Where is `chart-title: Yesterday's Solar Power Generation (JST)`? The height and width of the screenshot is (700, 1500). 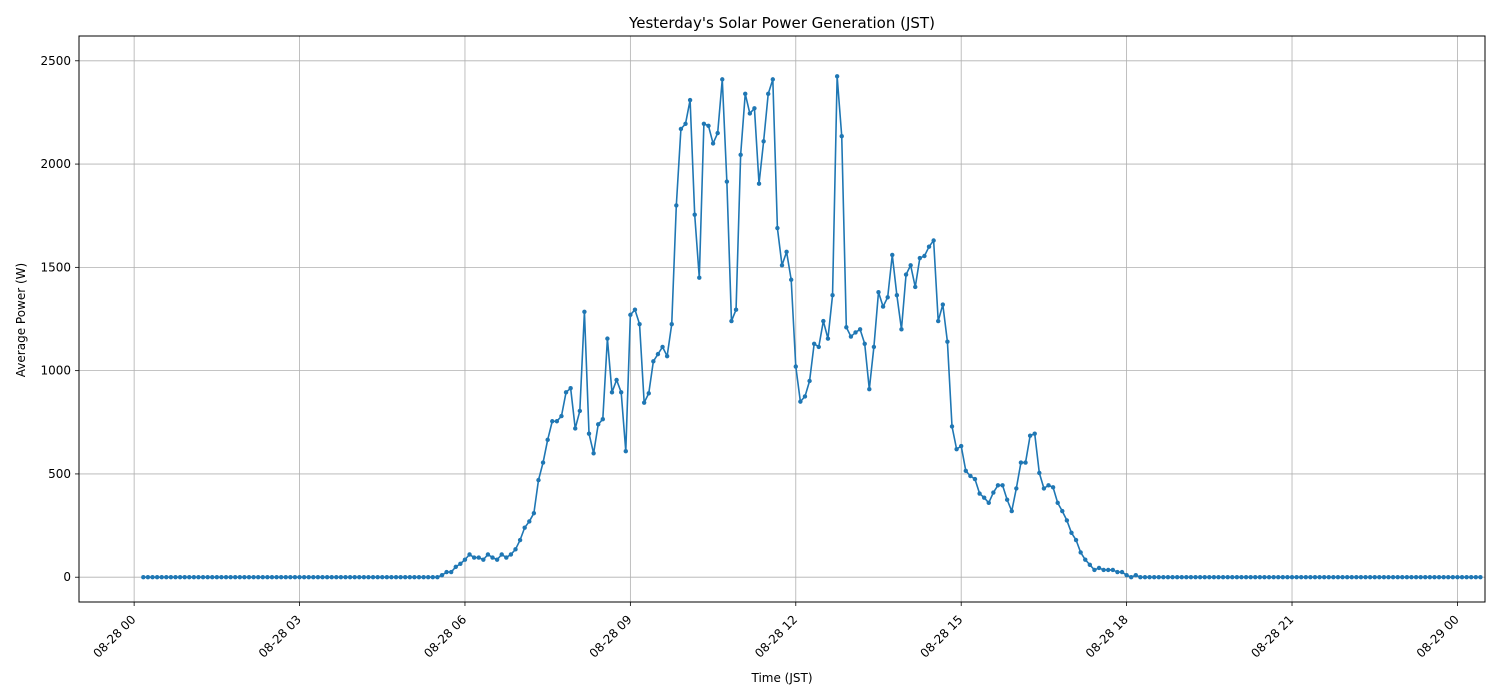 chart-title: Yesterday's Solar Power Generation (JST) is located at coordinates (781, 23).